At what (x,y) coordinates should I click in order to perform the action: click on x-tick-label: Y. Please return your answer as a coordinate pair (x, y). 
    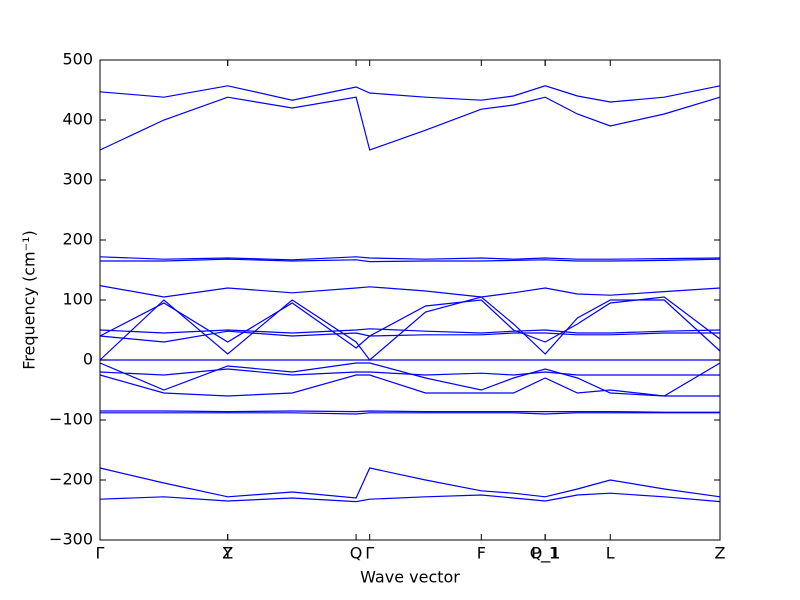
    Looking at the image, I should click on (227, 553).